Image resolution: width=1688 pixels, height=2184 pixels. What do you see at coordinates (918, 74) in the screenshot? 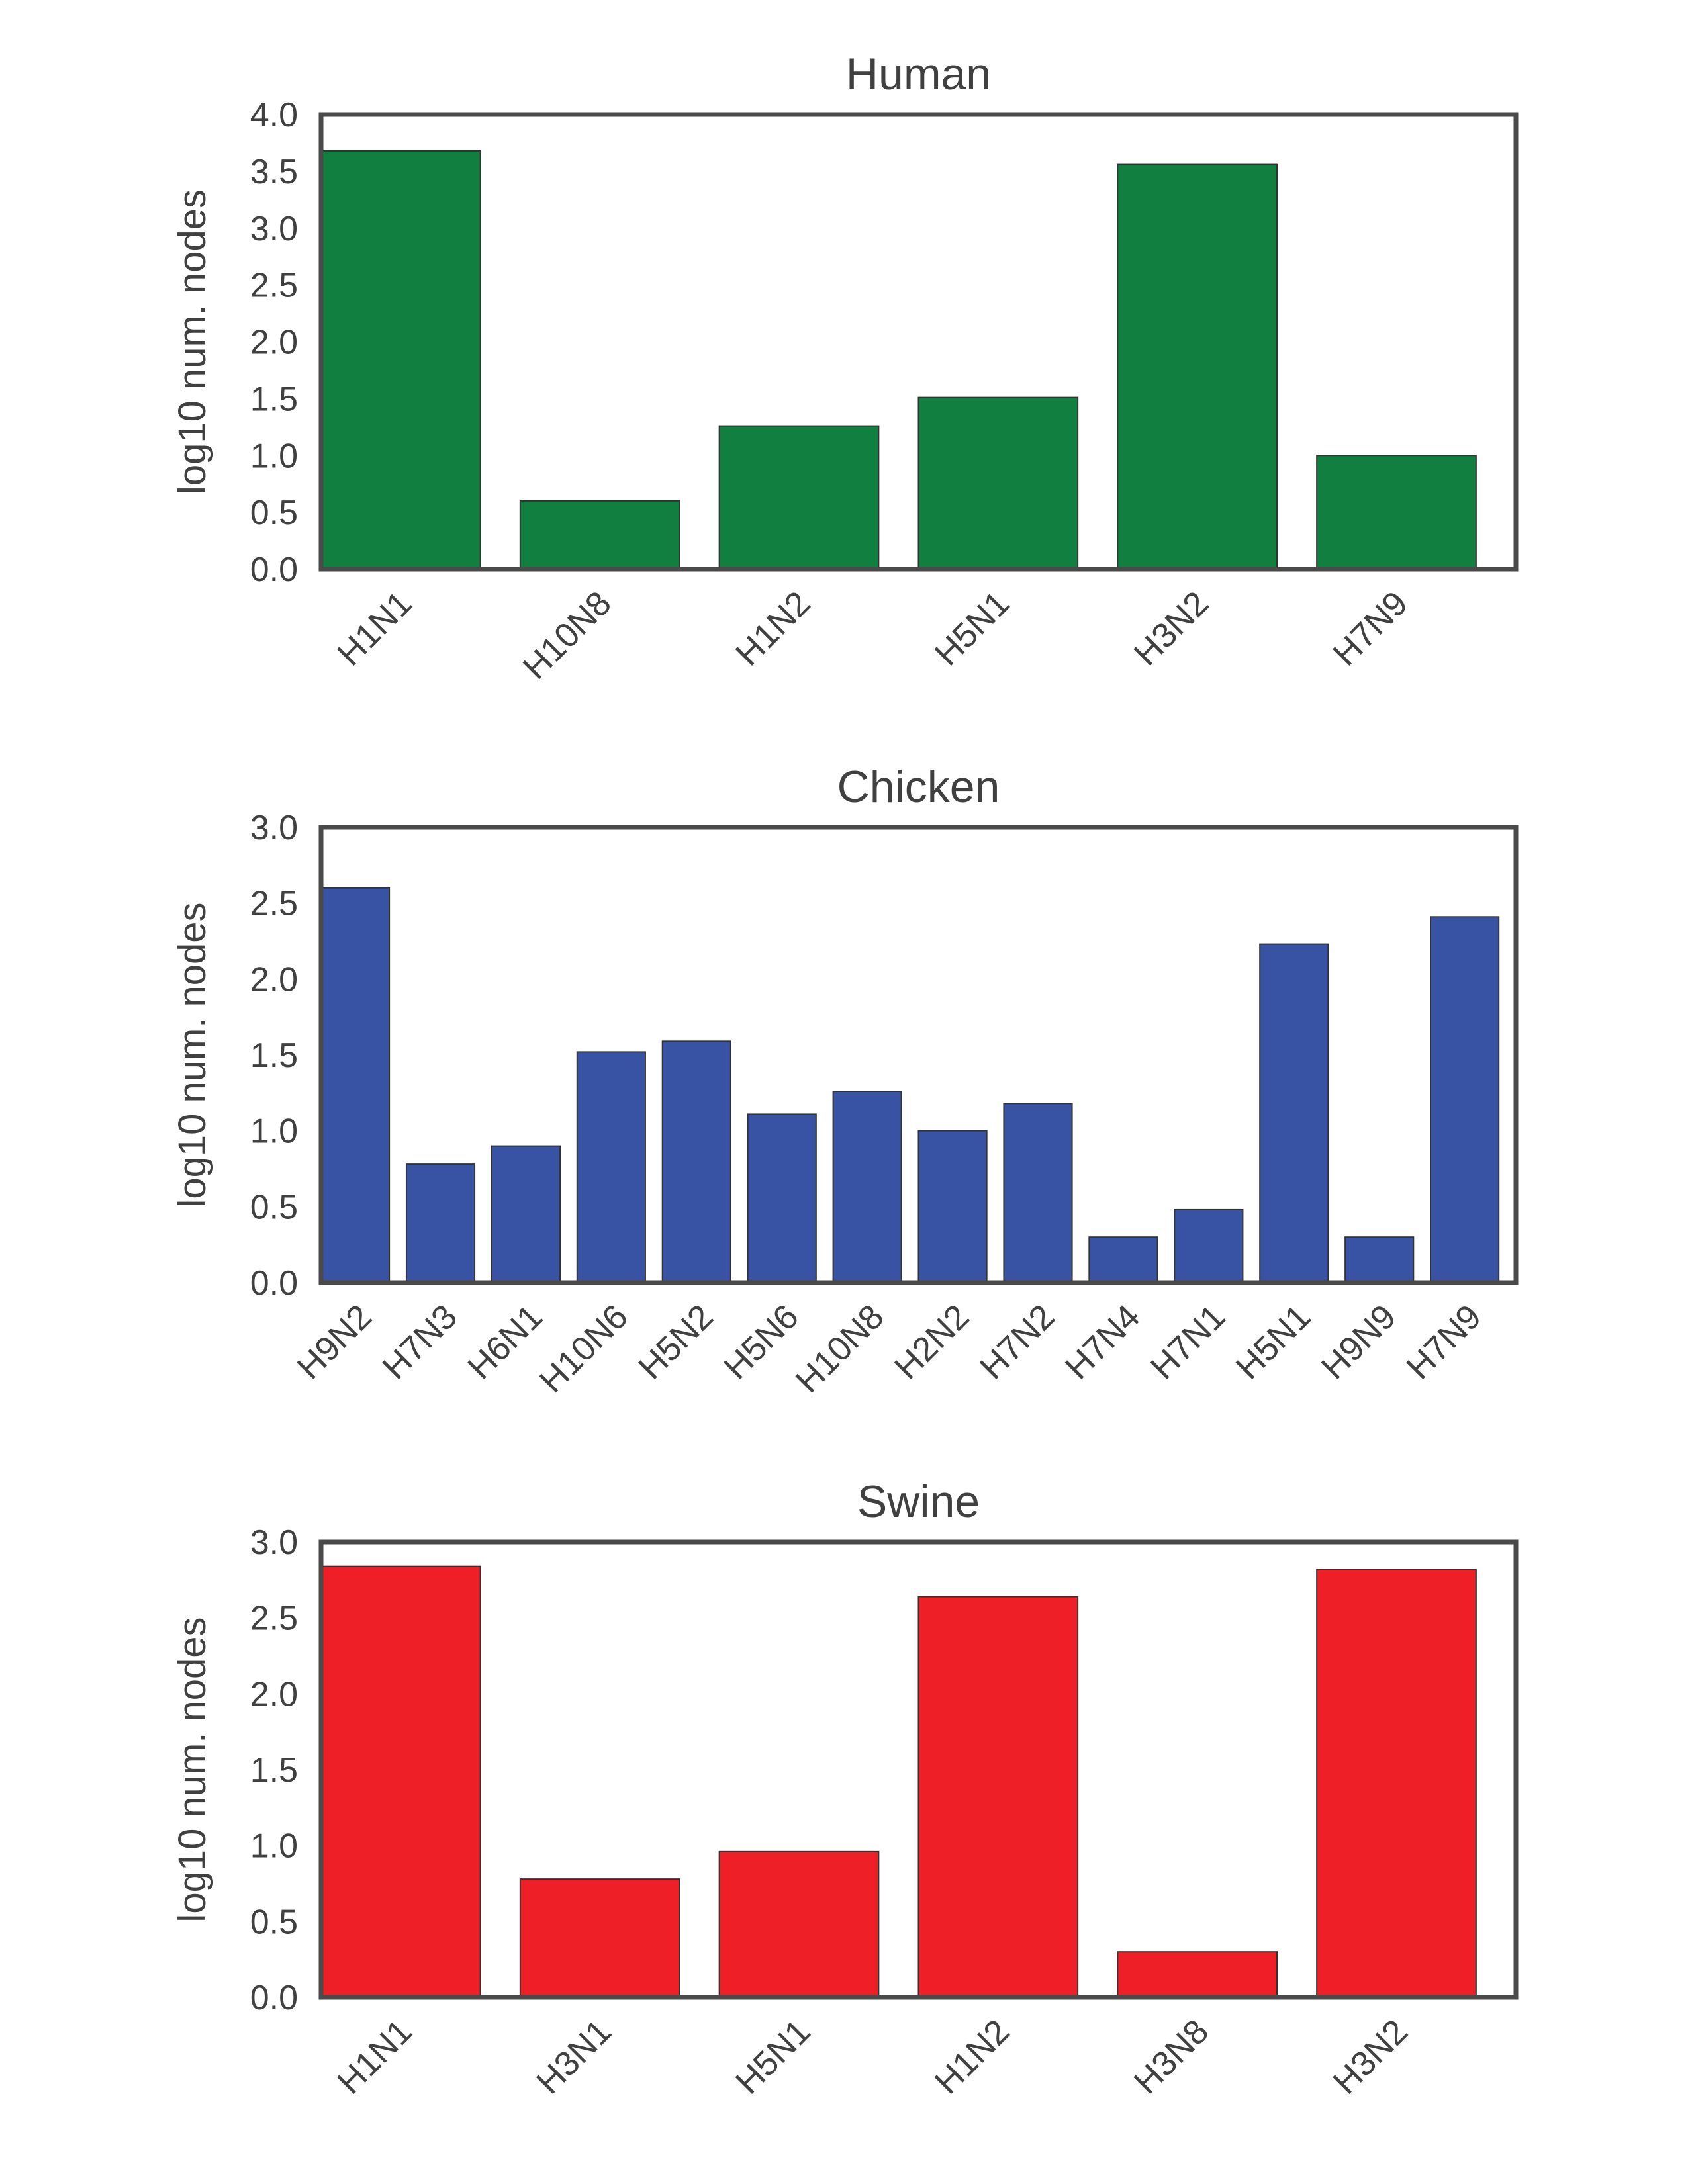
I see `chart-title-human: Human` at bounding box center [918, 74].